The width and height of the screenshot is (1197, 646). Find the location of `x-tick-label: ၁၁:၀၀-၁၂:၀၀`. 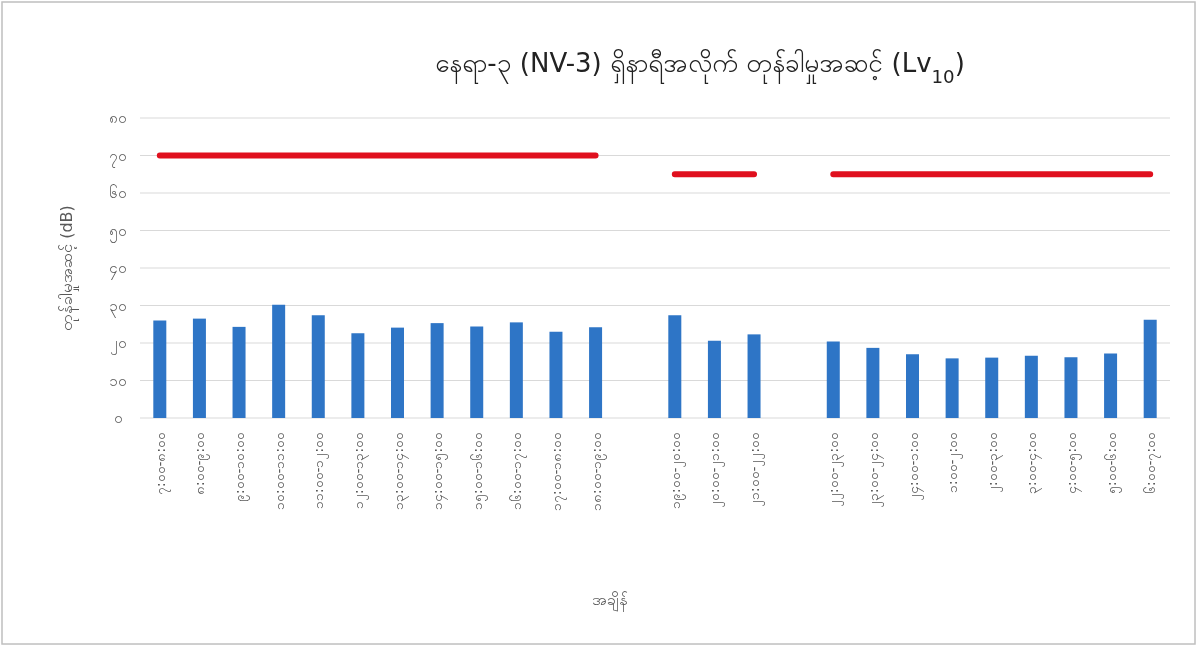

x-tick-label: ၁၁:၀၀-၁၂:၀၀ is located at coordinates (320, 470).